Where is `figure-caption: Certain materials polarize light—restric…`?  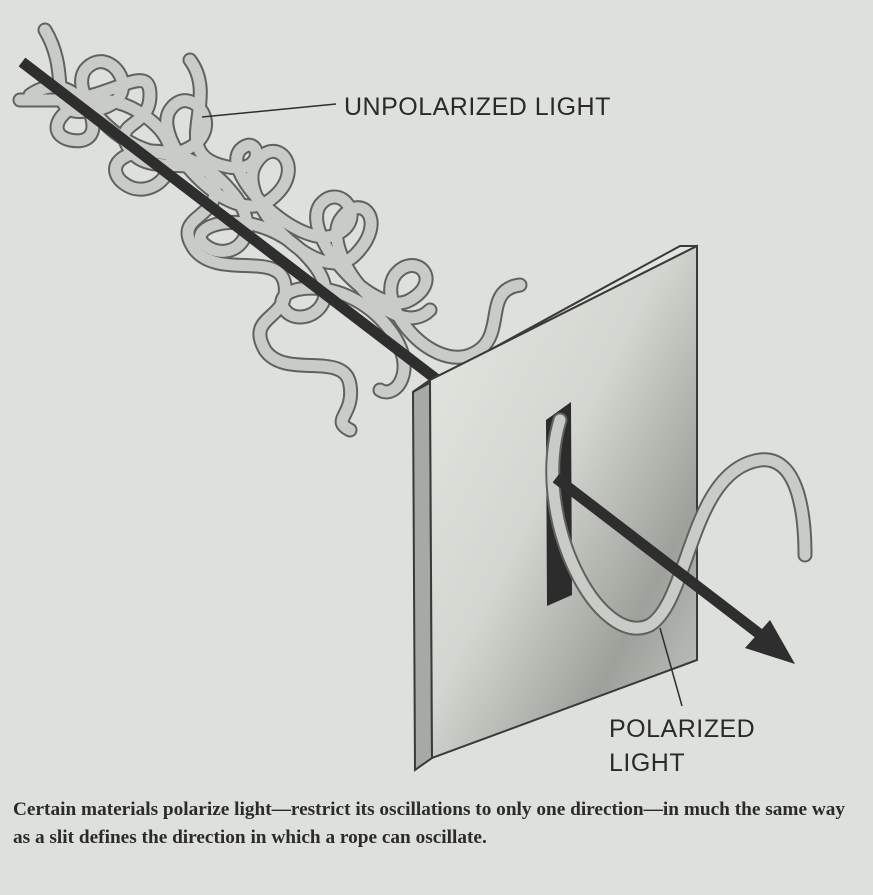 figure-caption: Certain materials polarize light—restric… is located at coordinates (429, 823).